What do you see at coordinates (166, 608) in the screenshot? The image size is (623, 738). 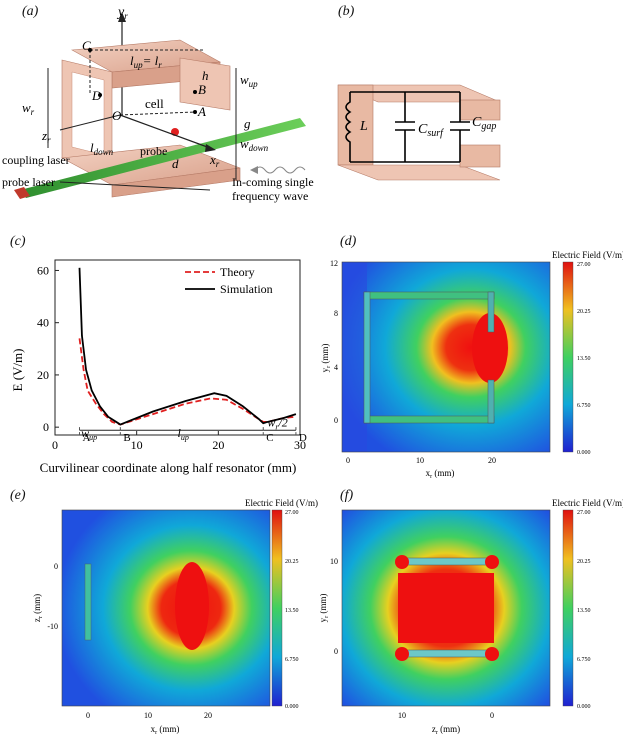 I see `field-map-e` at bounding box center [166, 608].